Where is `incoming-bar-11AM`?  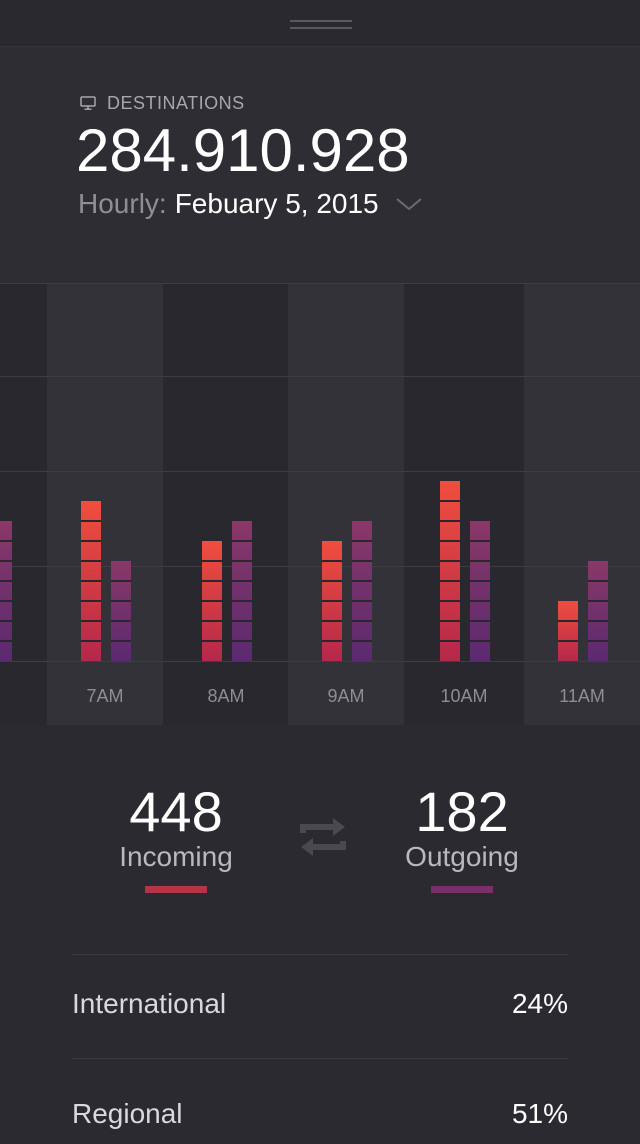
incoming-bar-11AM is located at coordinates (568, 631).